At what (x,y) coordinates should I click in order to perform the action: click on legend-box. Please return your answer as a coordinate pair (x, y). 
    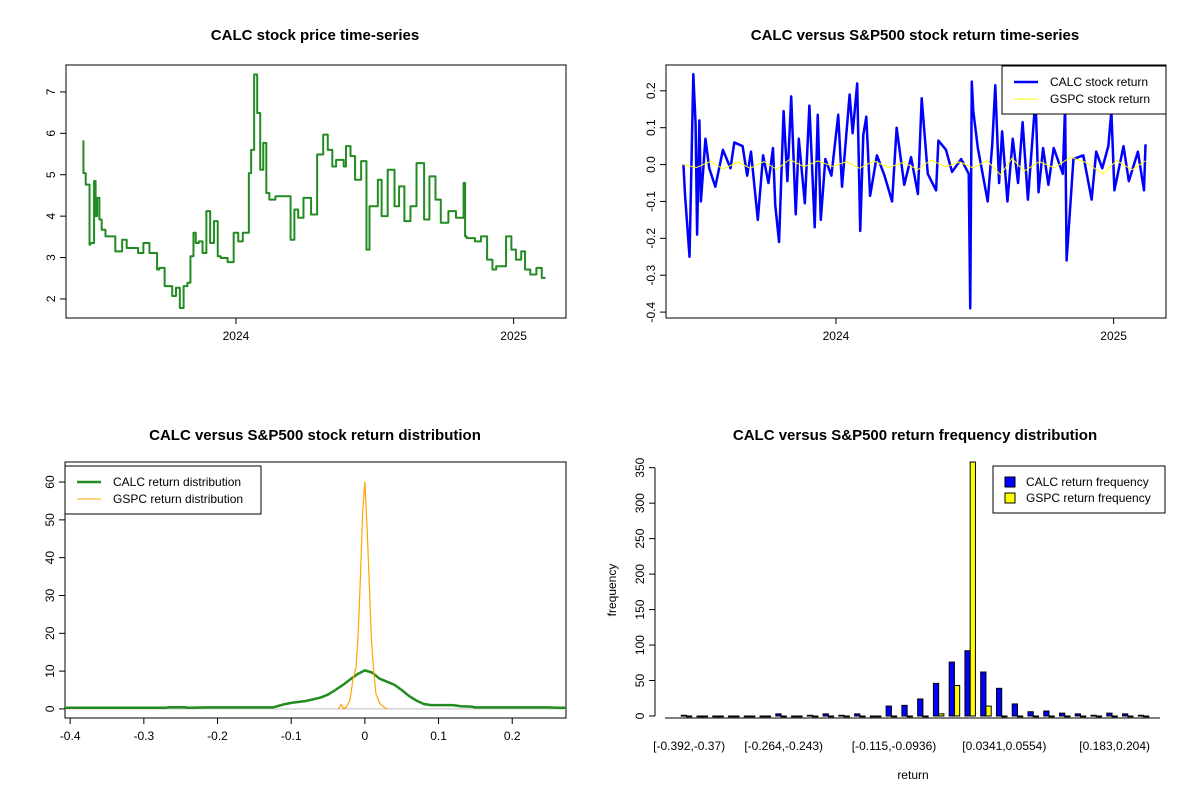
    Looking at the image, I should click on (163, 490).